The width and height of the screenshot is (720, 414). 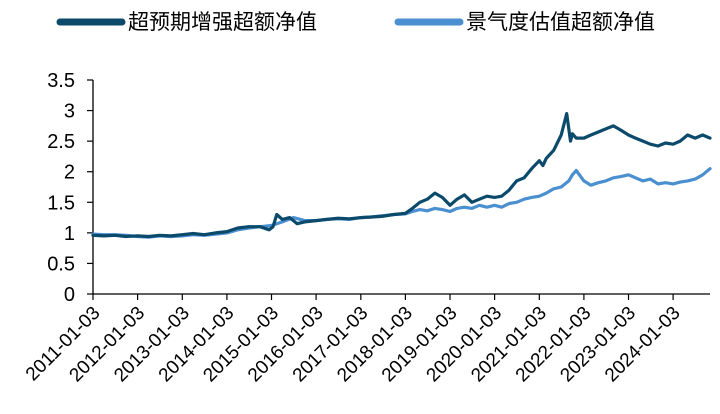 I want to click on legend: 超预期增强超额净值 景气度估值超额净值, so click(x=355, y=22).